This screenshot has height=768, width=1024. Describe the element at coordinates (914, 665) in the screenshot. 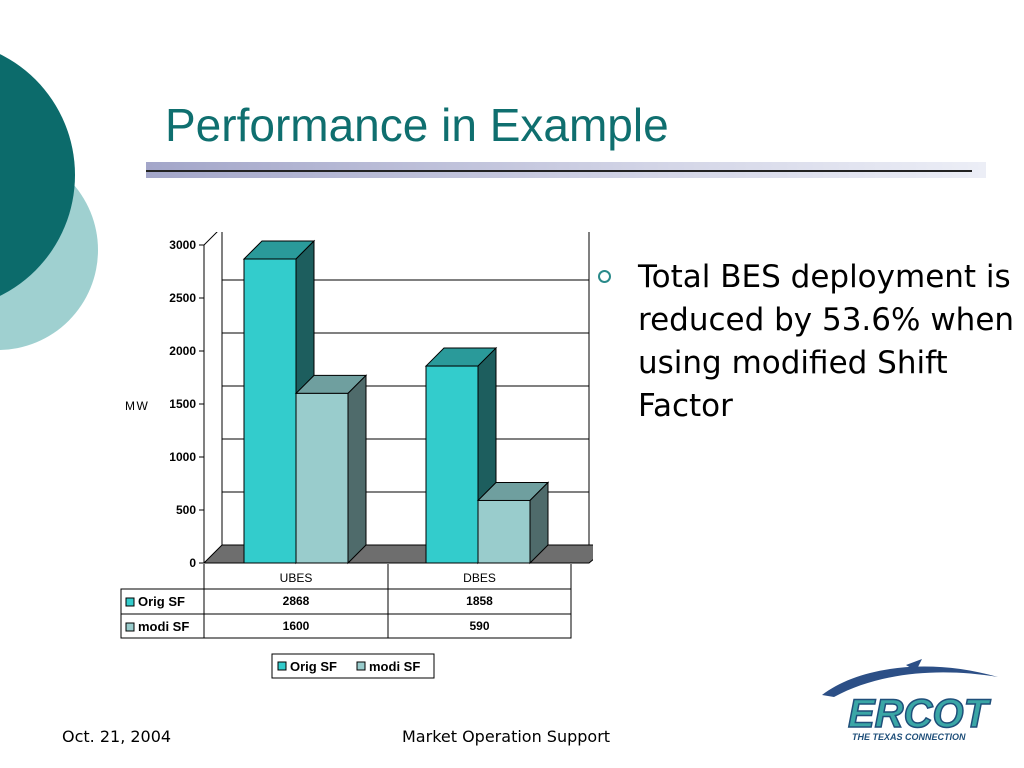

I see `swoosh-arrow-icon` at that location.